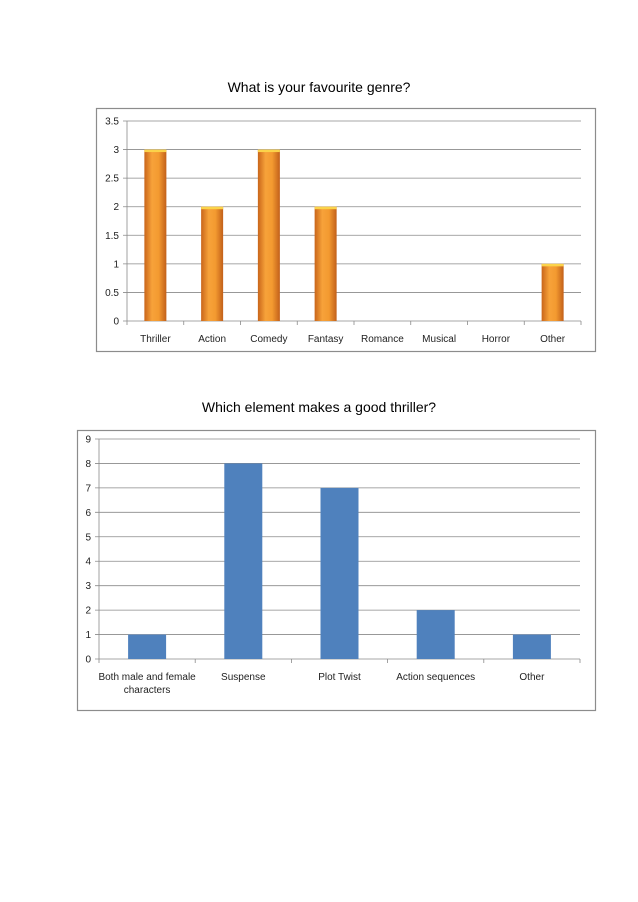  What do you see at coordinates (339, 677) in the screenshot?
I see `chart-2-xtick-label: Plot Twist` at bounding box center [339, 677].